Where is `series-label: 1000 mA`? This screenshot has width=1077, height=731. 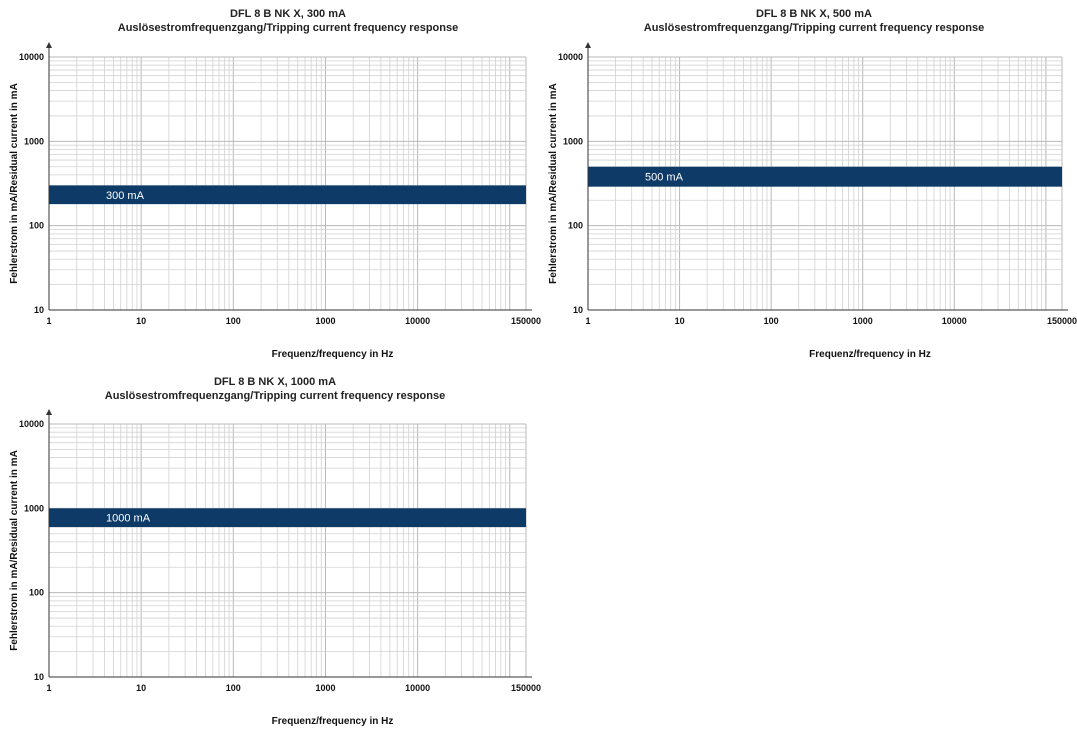 series-label: 1000 mA is located at coordinates (128, 519).